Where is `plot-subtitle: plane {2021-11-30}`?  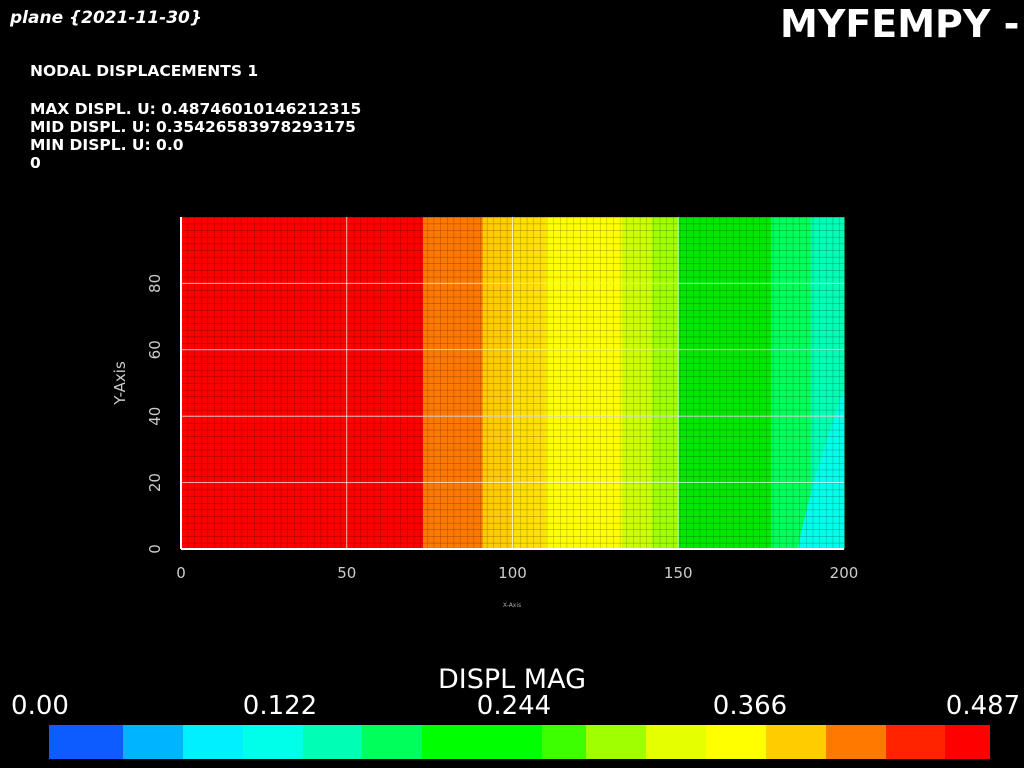
plot-subtitle: plane {2021-11-30} is located at coordinates (106, 18).